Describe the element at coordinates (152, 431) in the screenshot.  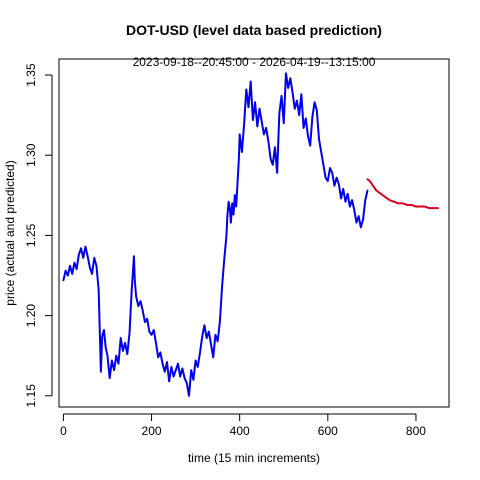
I see `x-tick-label: 200` at that location.